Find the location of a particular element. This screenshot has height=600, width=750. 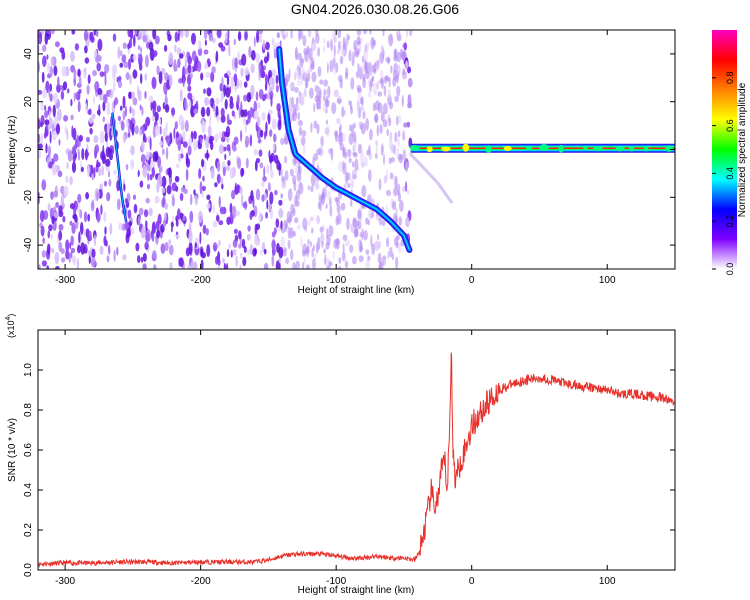

snr-y-tick-label: 0.4 is located at coordinates (28, 490).